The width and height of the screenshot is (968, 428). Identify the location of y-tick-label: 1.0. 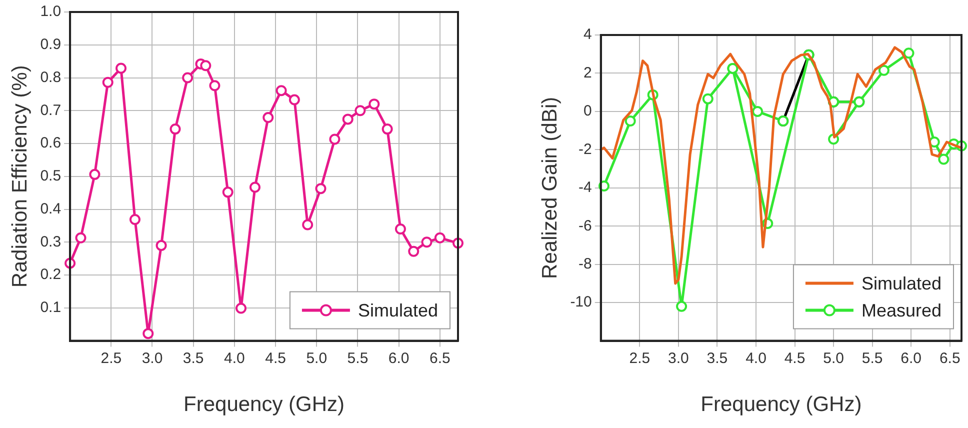
(51, 11).